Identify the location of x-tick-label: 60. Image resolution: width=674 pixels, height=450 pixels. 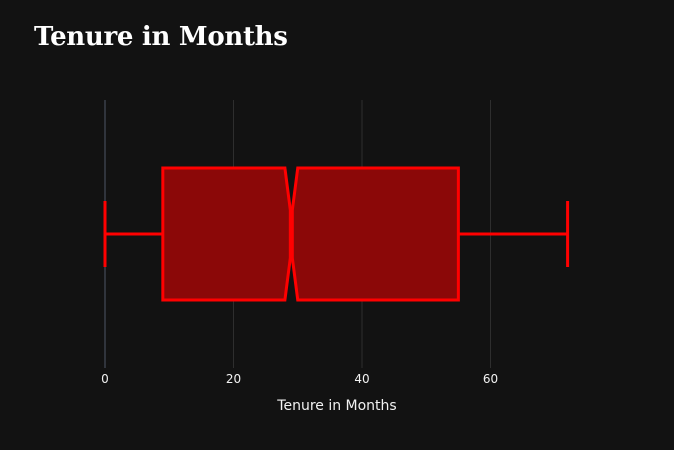
(490, 379).